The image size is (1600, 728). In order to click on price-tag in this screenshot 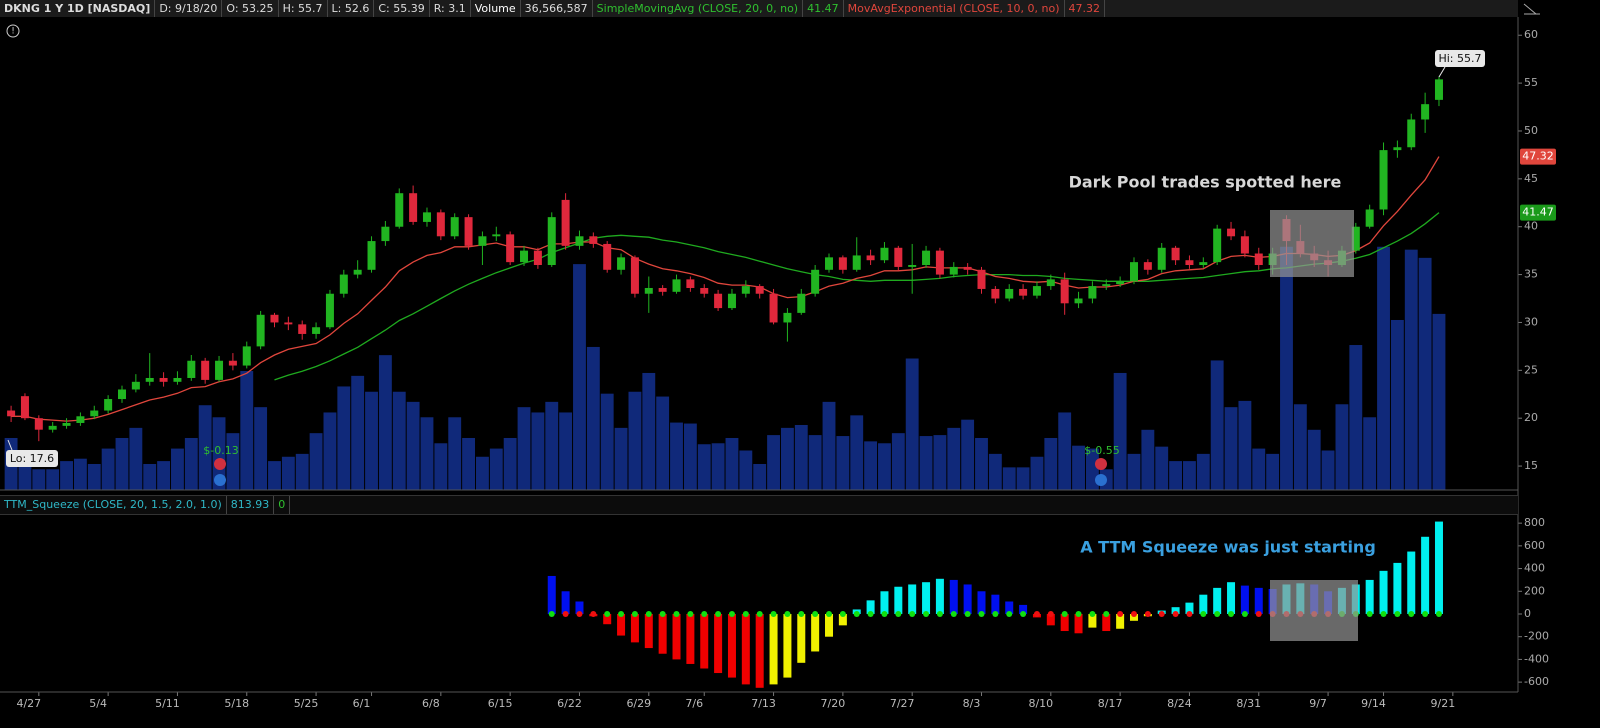, I will do `click(1538, 156)`.